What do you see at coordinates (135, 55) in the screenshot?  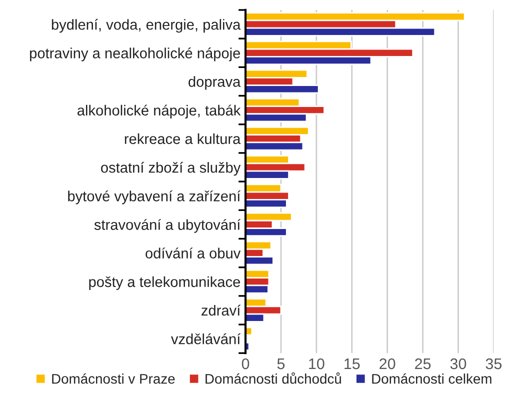 I see `y-tick-label: potraviny a nealkoholické nápoje` at bounding box center [135, 55].